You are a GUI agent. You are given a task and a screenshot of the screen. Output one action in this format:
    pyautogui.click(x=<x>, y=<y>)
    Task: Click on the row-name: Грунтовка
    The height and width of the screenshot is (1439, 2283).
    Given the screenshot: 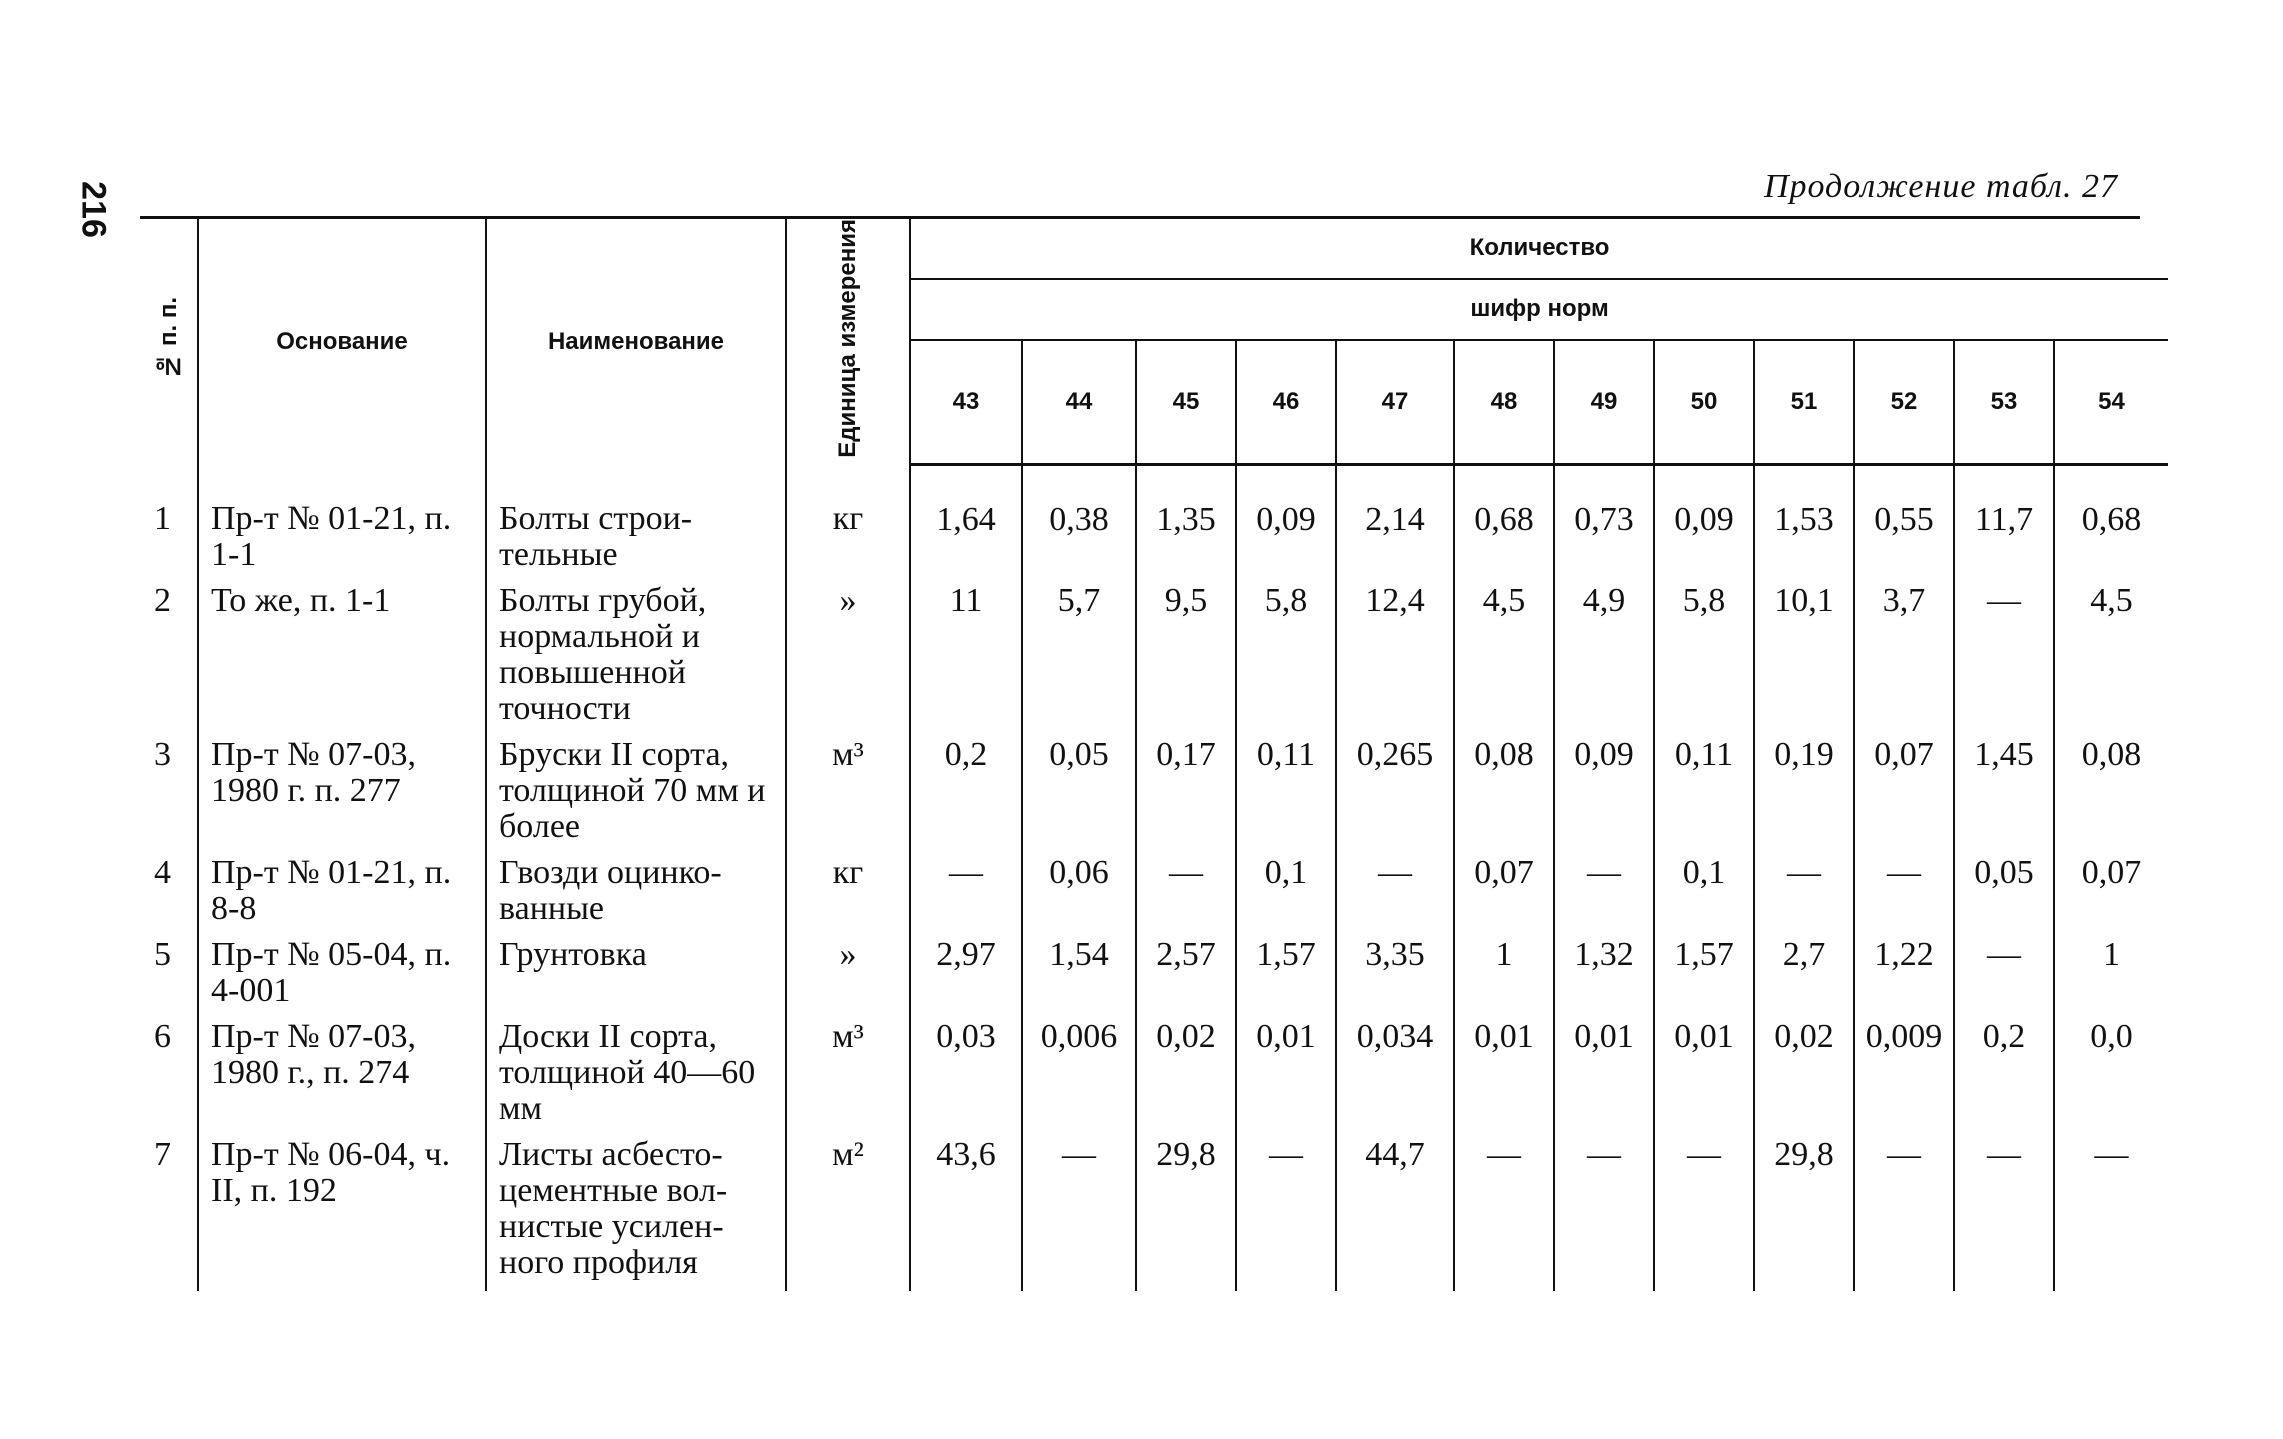 What is the action you would take?
    pyautogui.click(x=635, y=967)
    